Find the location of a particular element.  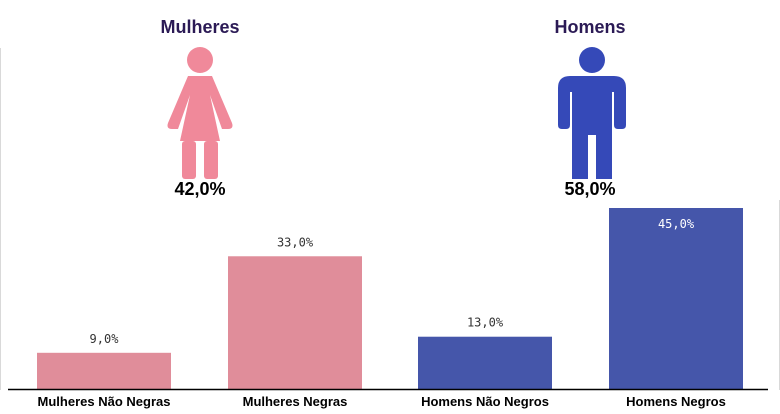

frame-line-left is located at coordinates (0, 219).